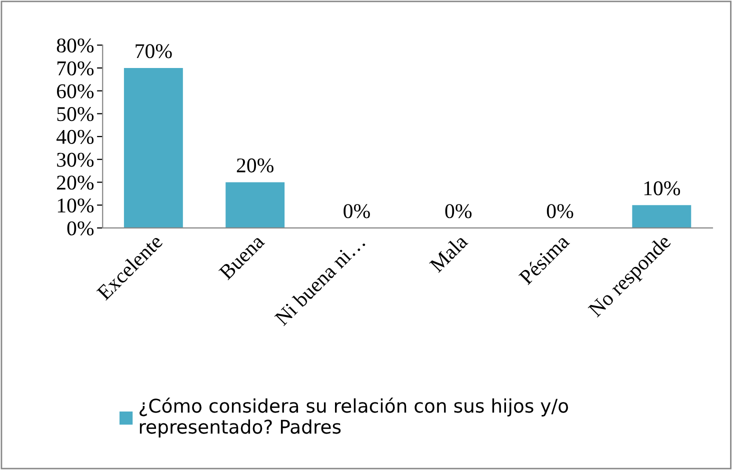 This screenshot has width=733, height=470. Describe the element at coordinates (75, 114) in the screenshot. I see `y-tick-label: 50%` at that location.